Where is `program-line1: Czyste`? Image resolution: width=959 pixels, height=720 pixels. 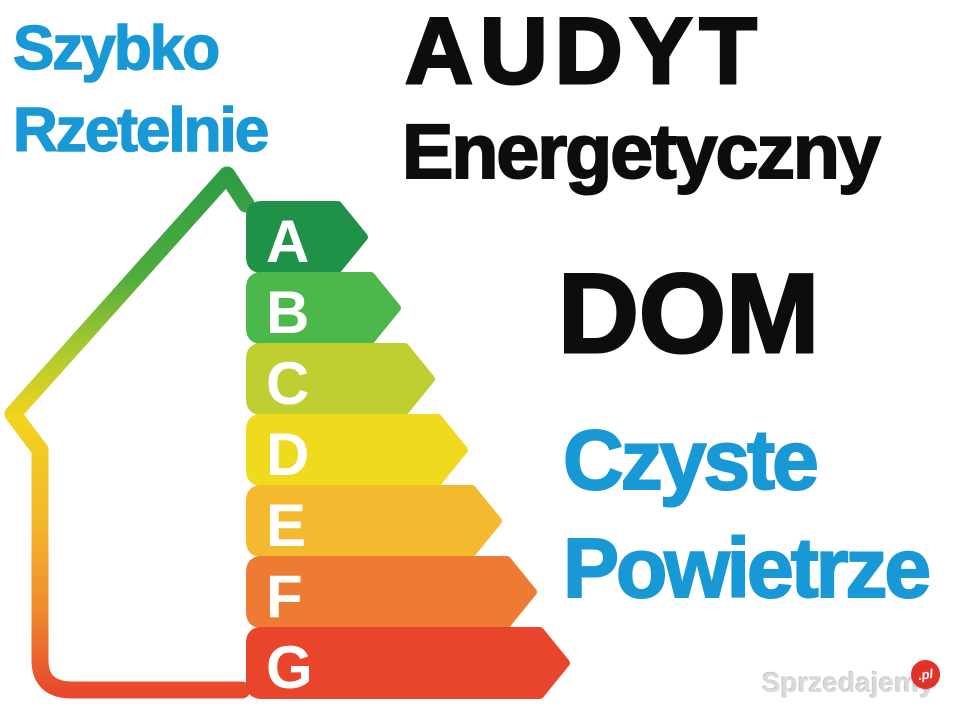
program-line1: Czyste is located at coordinates (691, 460).